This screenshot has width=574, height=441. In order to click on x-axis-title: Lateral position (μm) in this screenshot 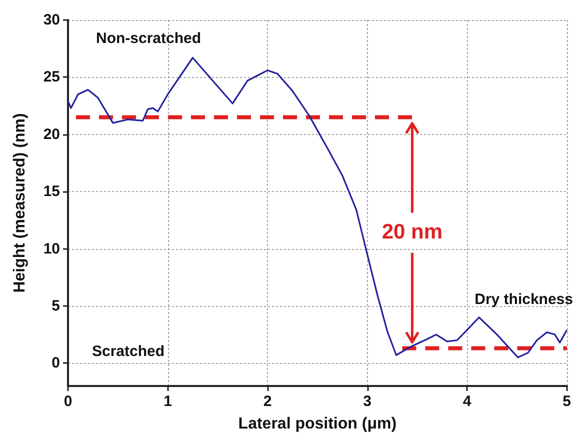, I will do `click(317, 424)`.